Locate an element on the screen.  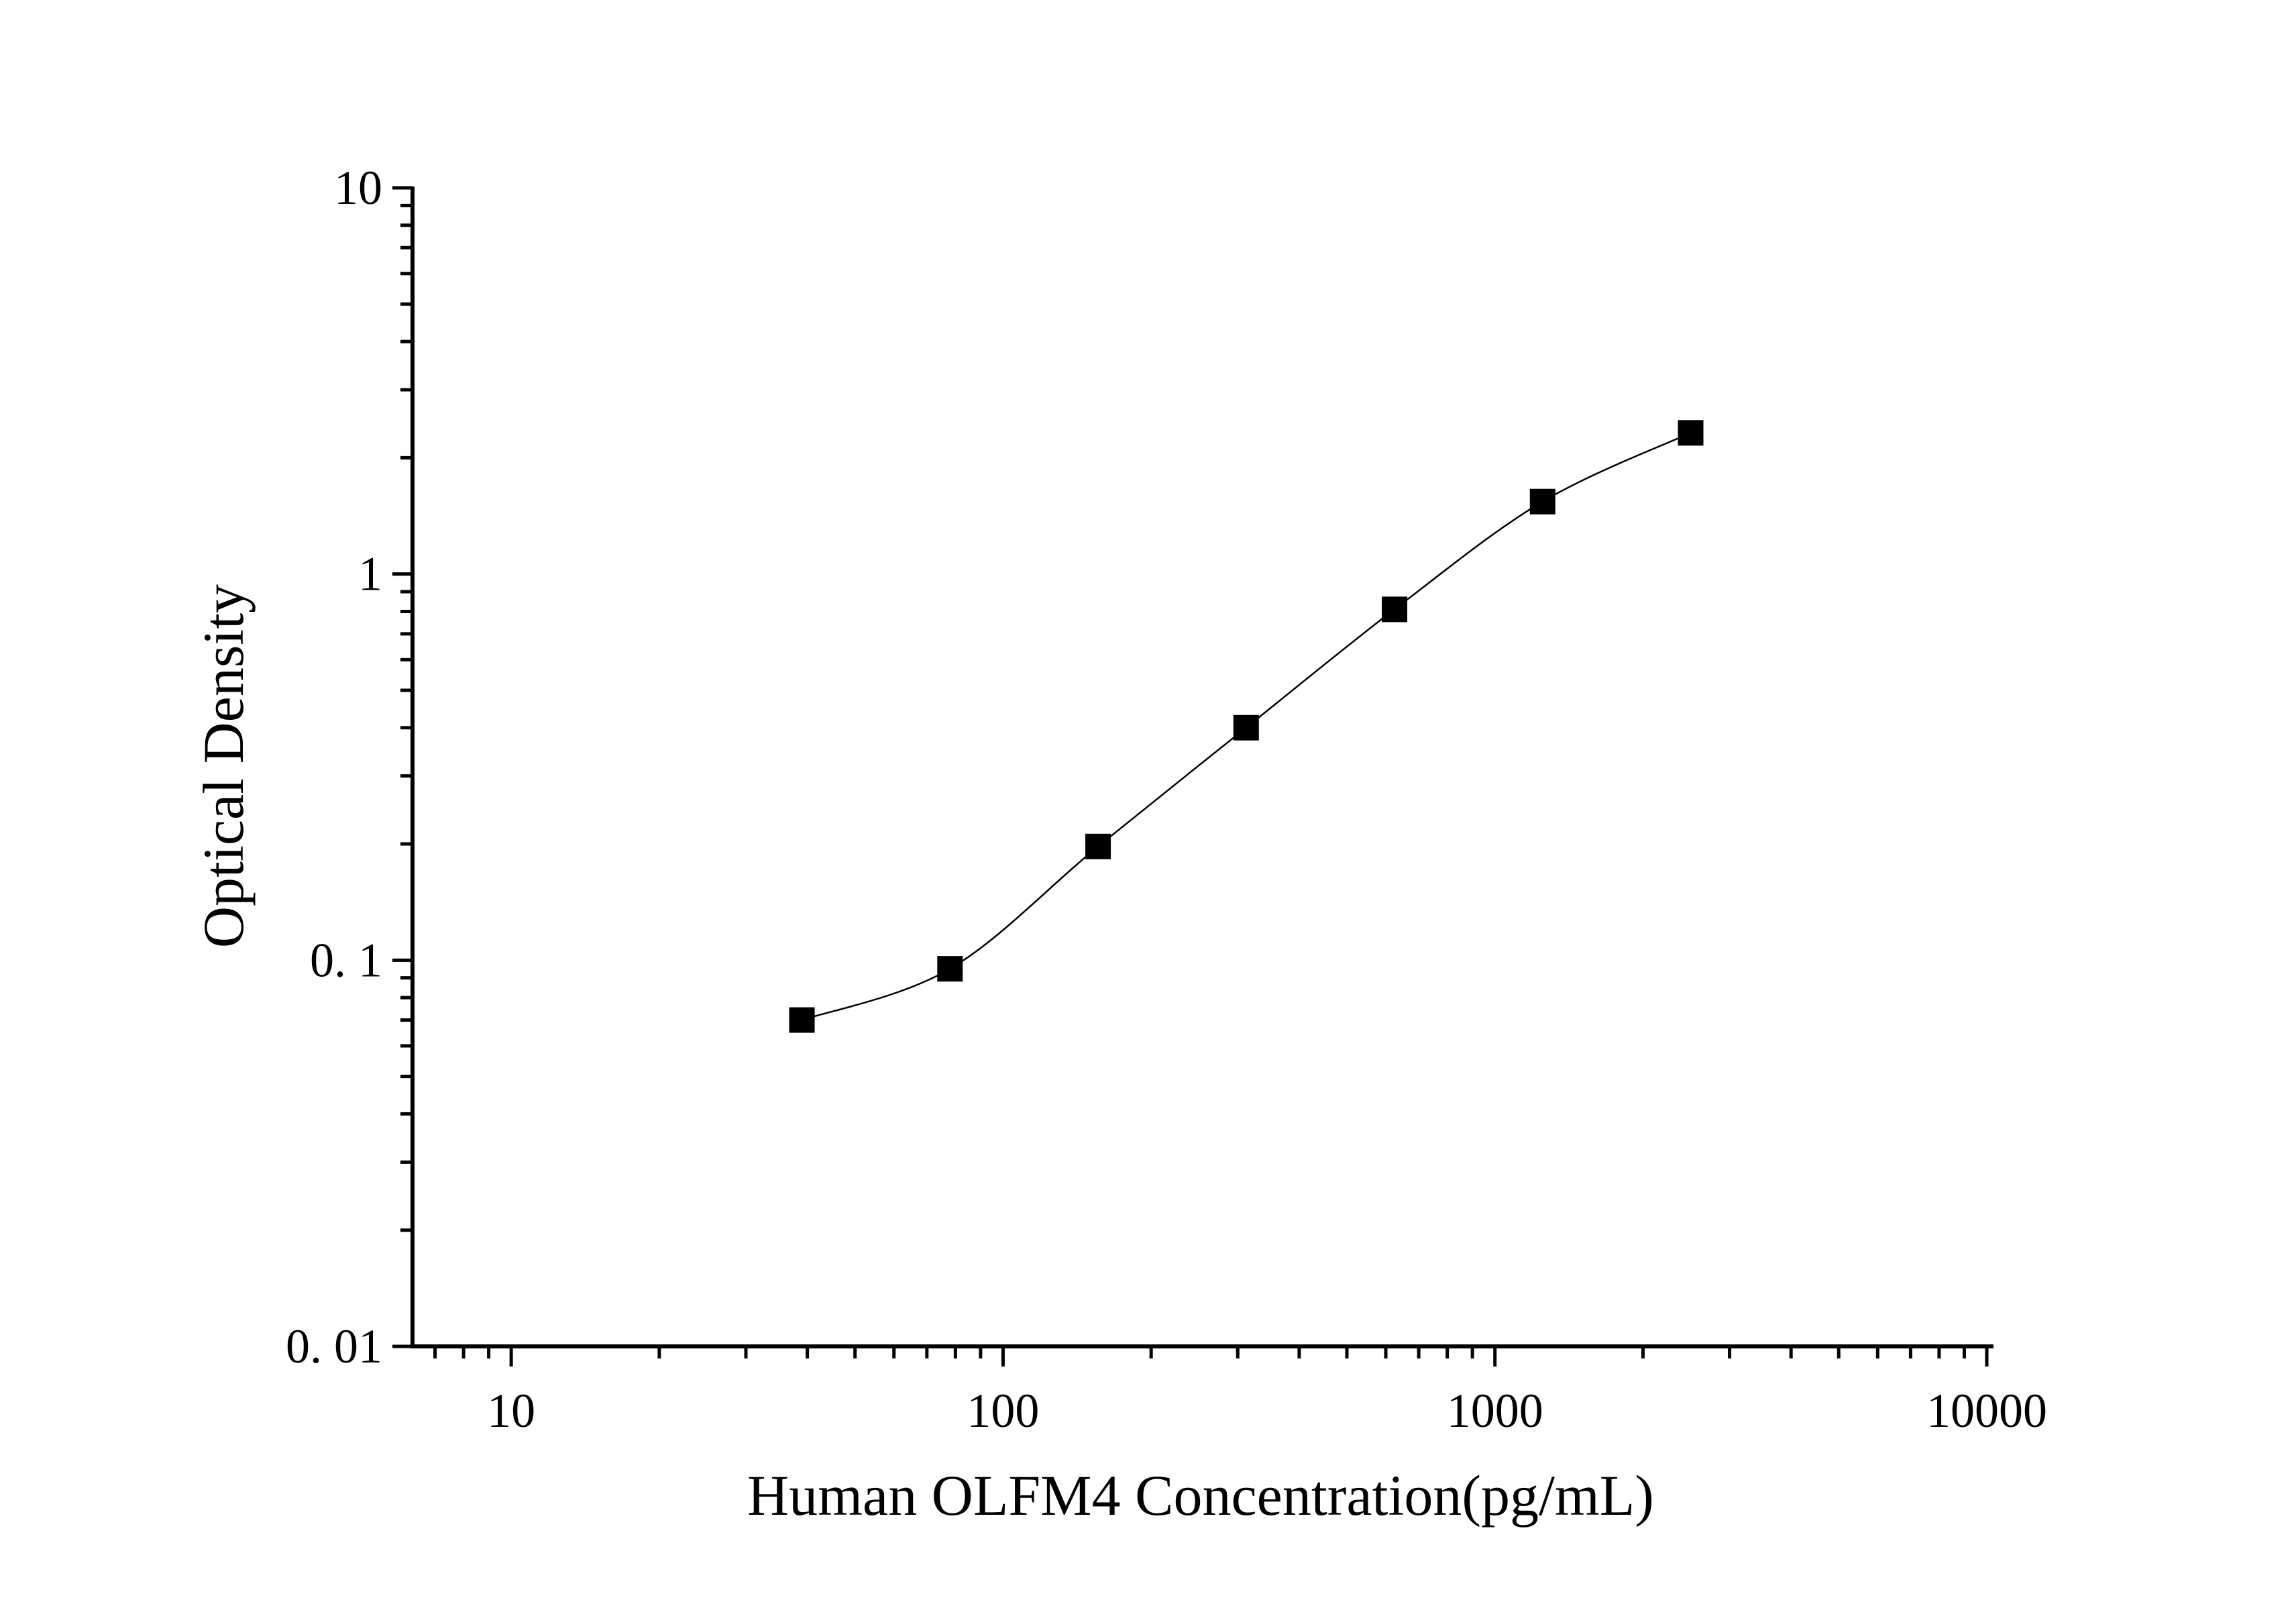
x-tick-label: 10 is located at coordinates (511, 1411).